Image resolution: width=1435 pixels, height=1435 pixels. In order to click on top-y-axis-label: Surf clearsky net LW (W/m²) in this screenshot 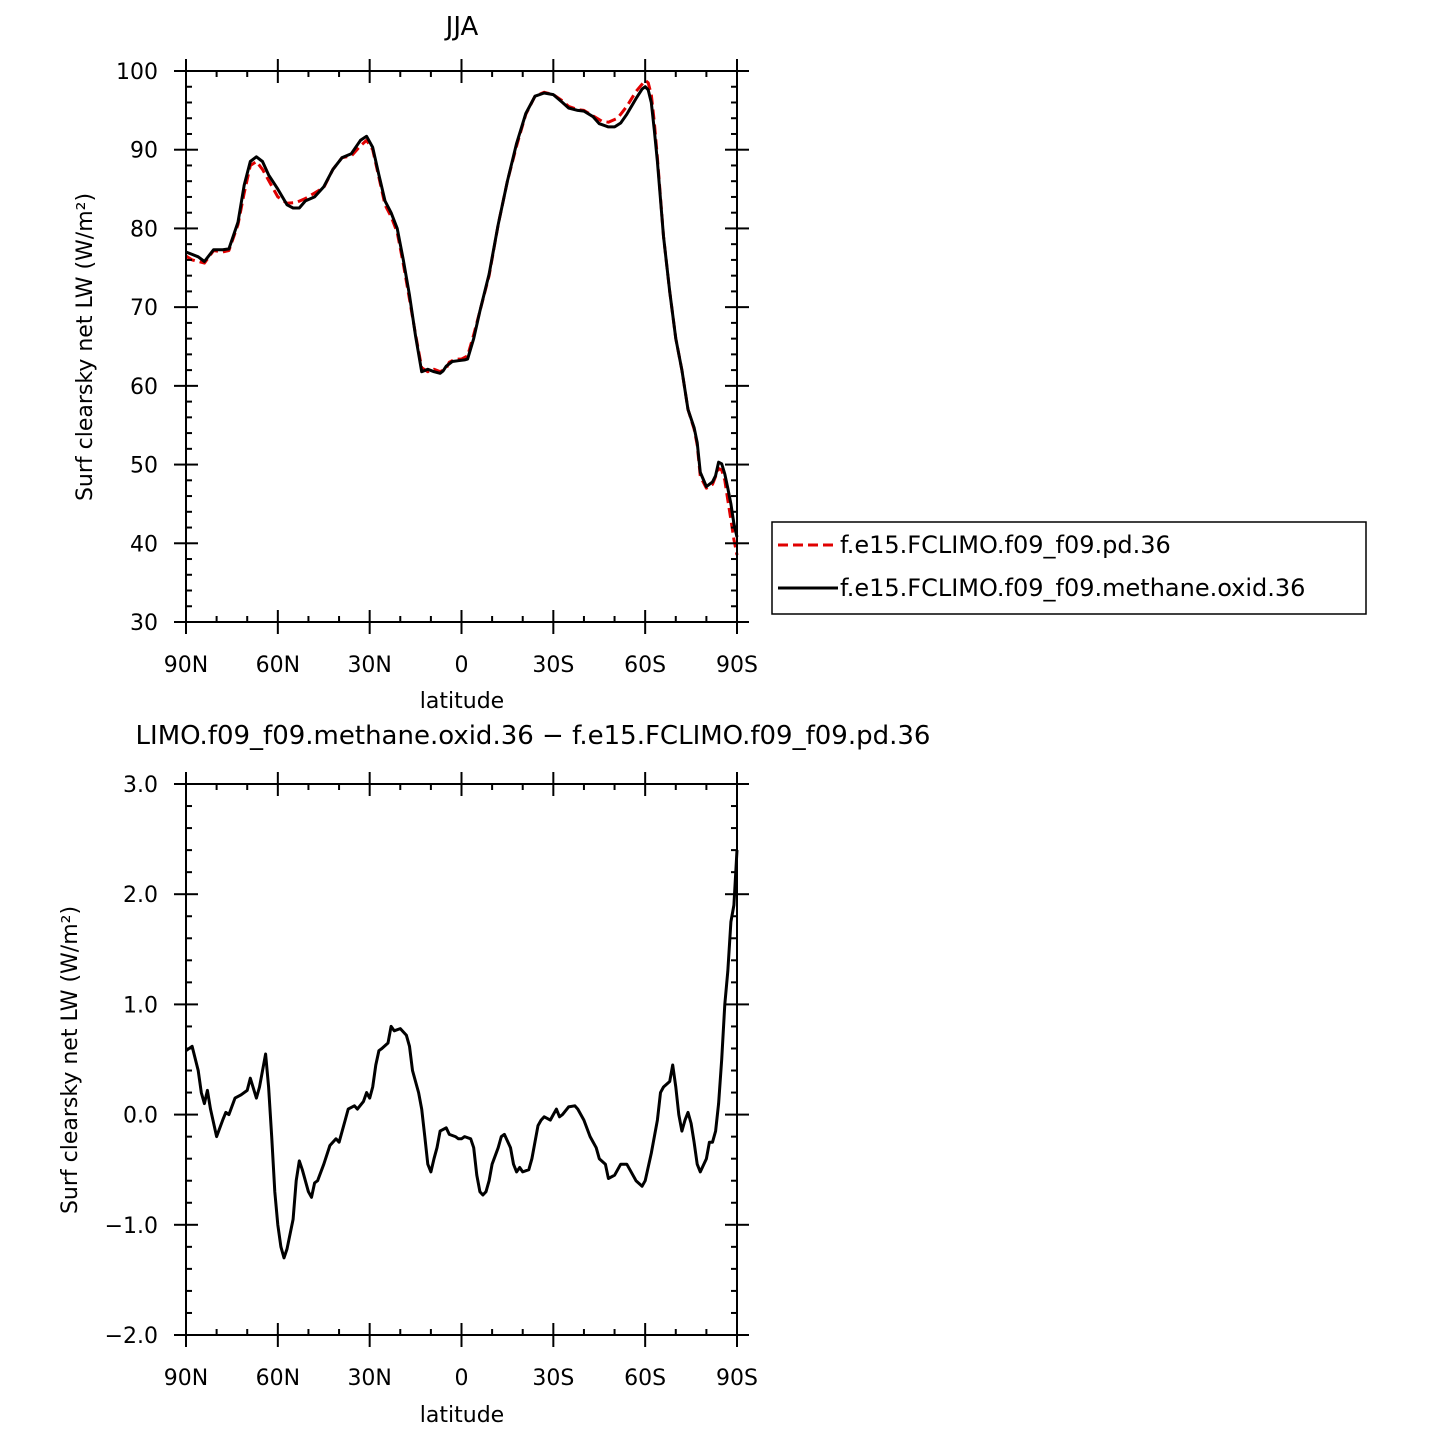, I will do `click(85, 347)`.